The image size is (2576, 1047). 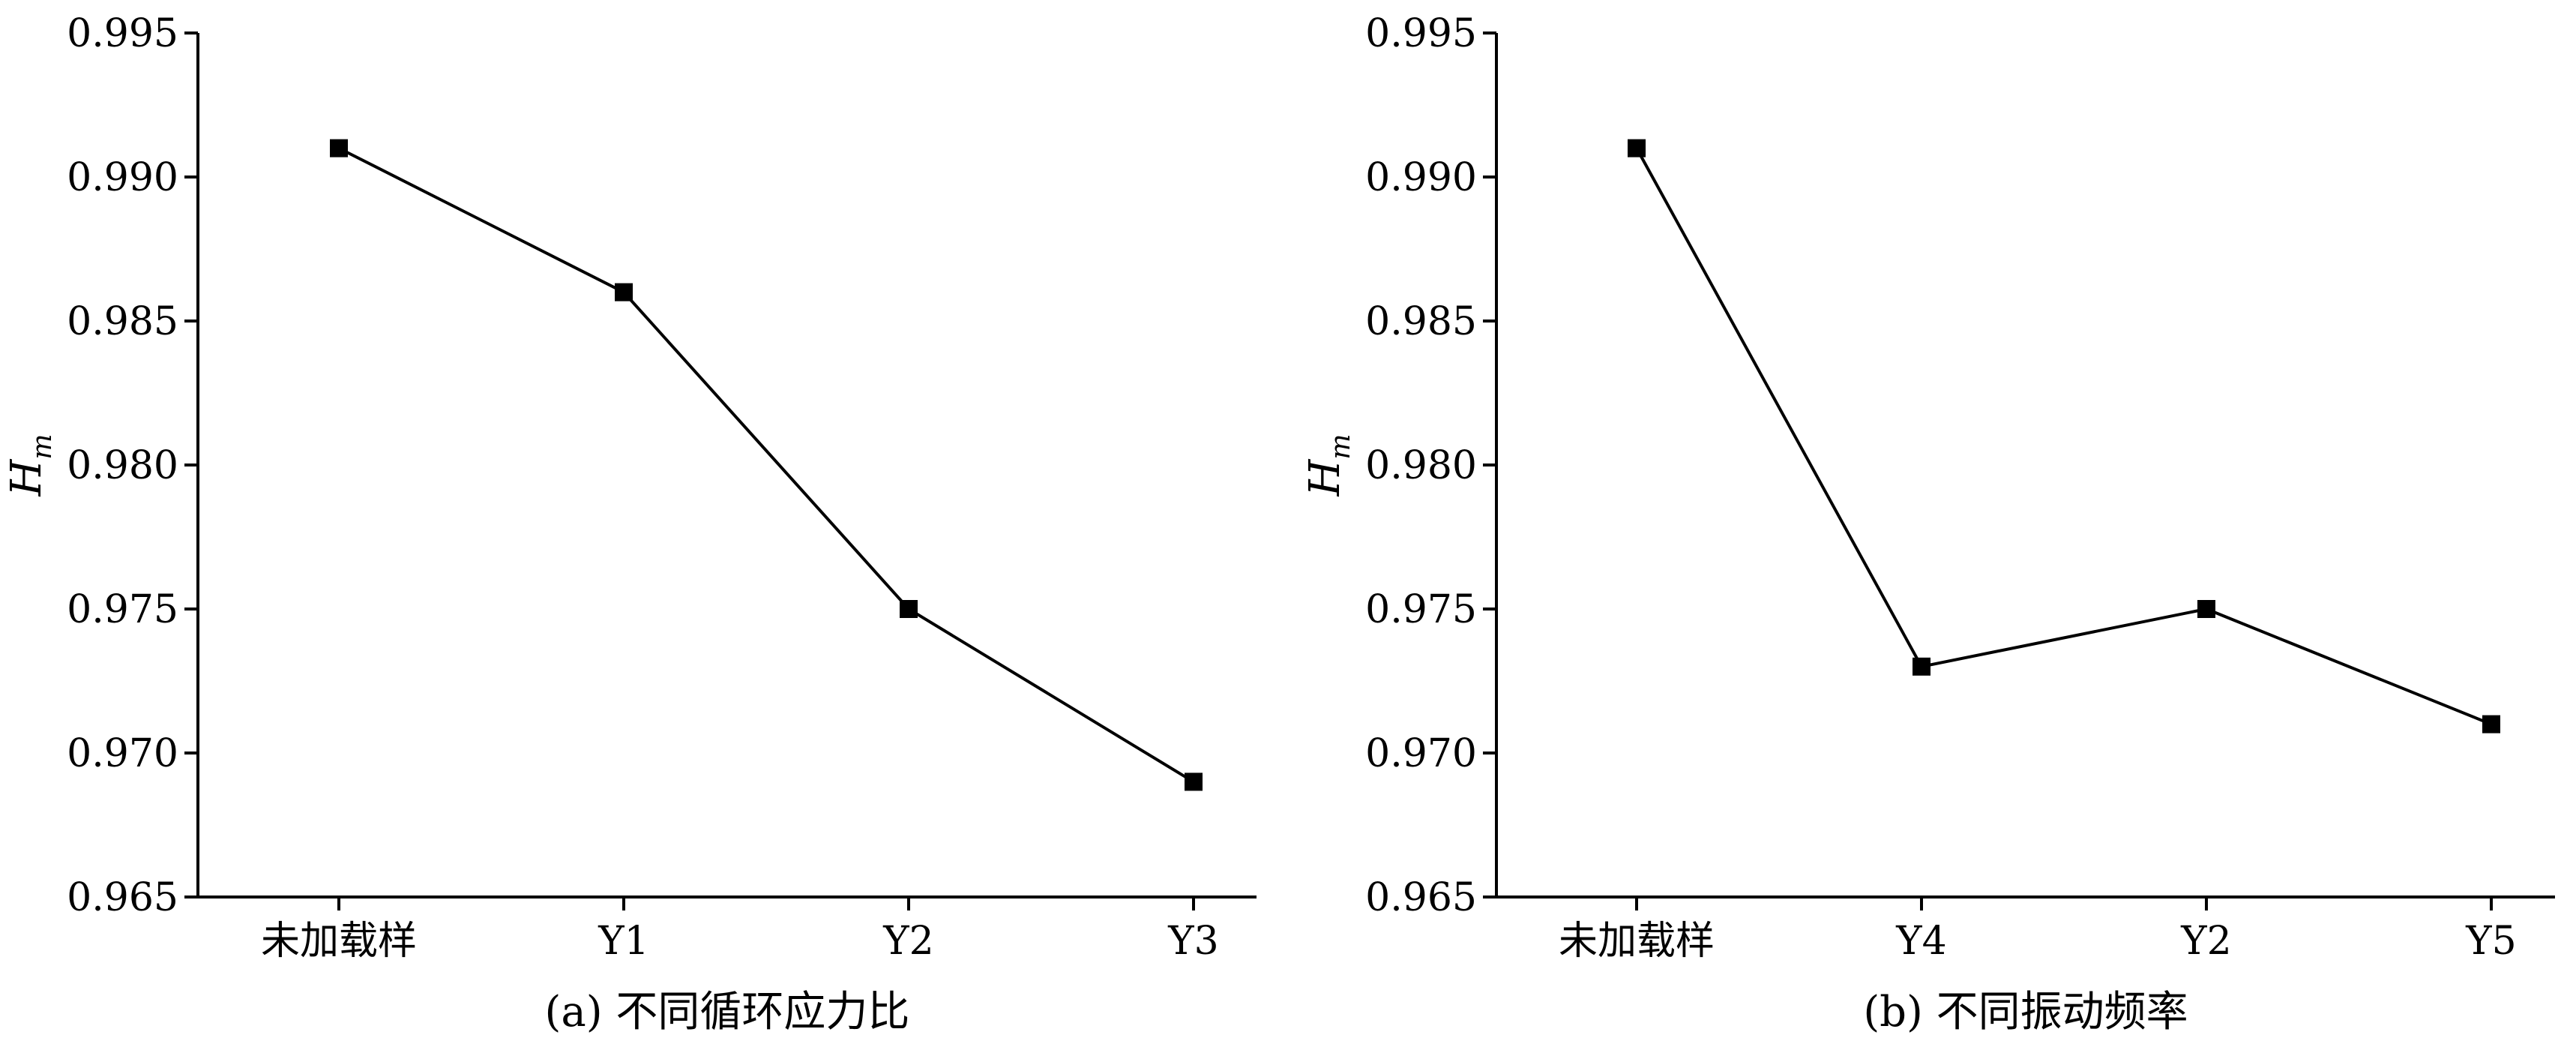 I want to click on x-category-label: Y4, so click(x=1920, y=941).